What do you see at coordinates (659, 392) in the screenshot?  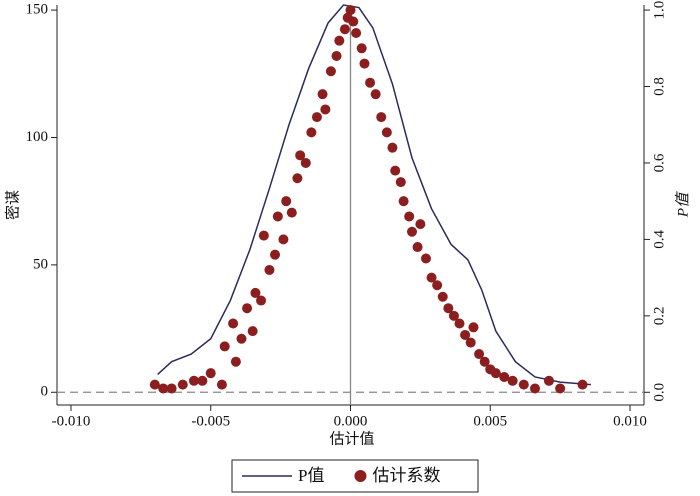 I see `y2-tick-label: 0.0` at bounding box center [659, 392].